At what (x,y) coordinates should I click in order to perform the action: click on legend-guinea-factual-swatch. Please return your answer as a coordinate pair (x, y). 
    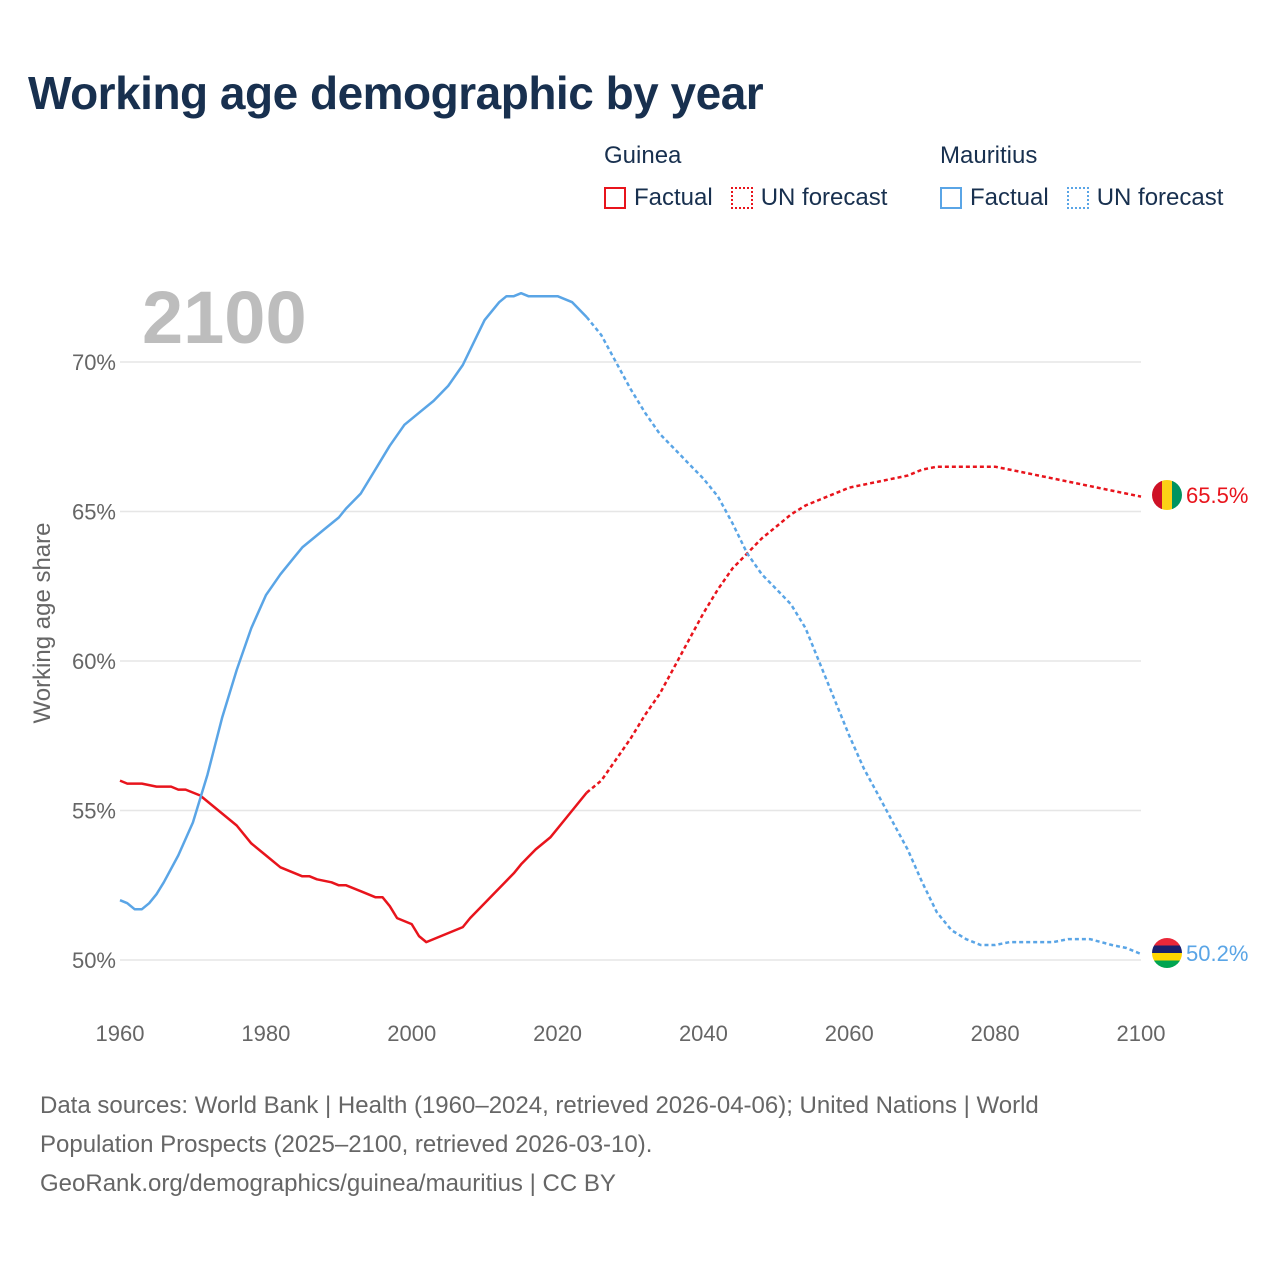
    Looking at the image, I should click on (615, 198).